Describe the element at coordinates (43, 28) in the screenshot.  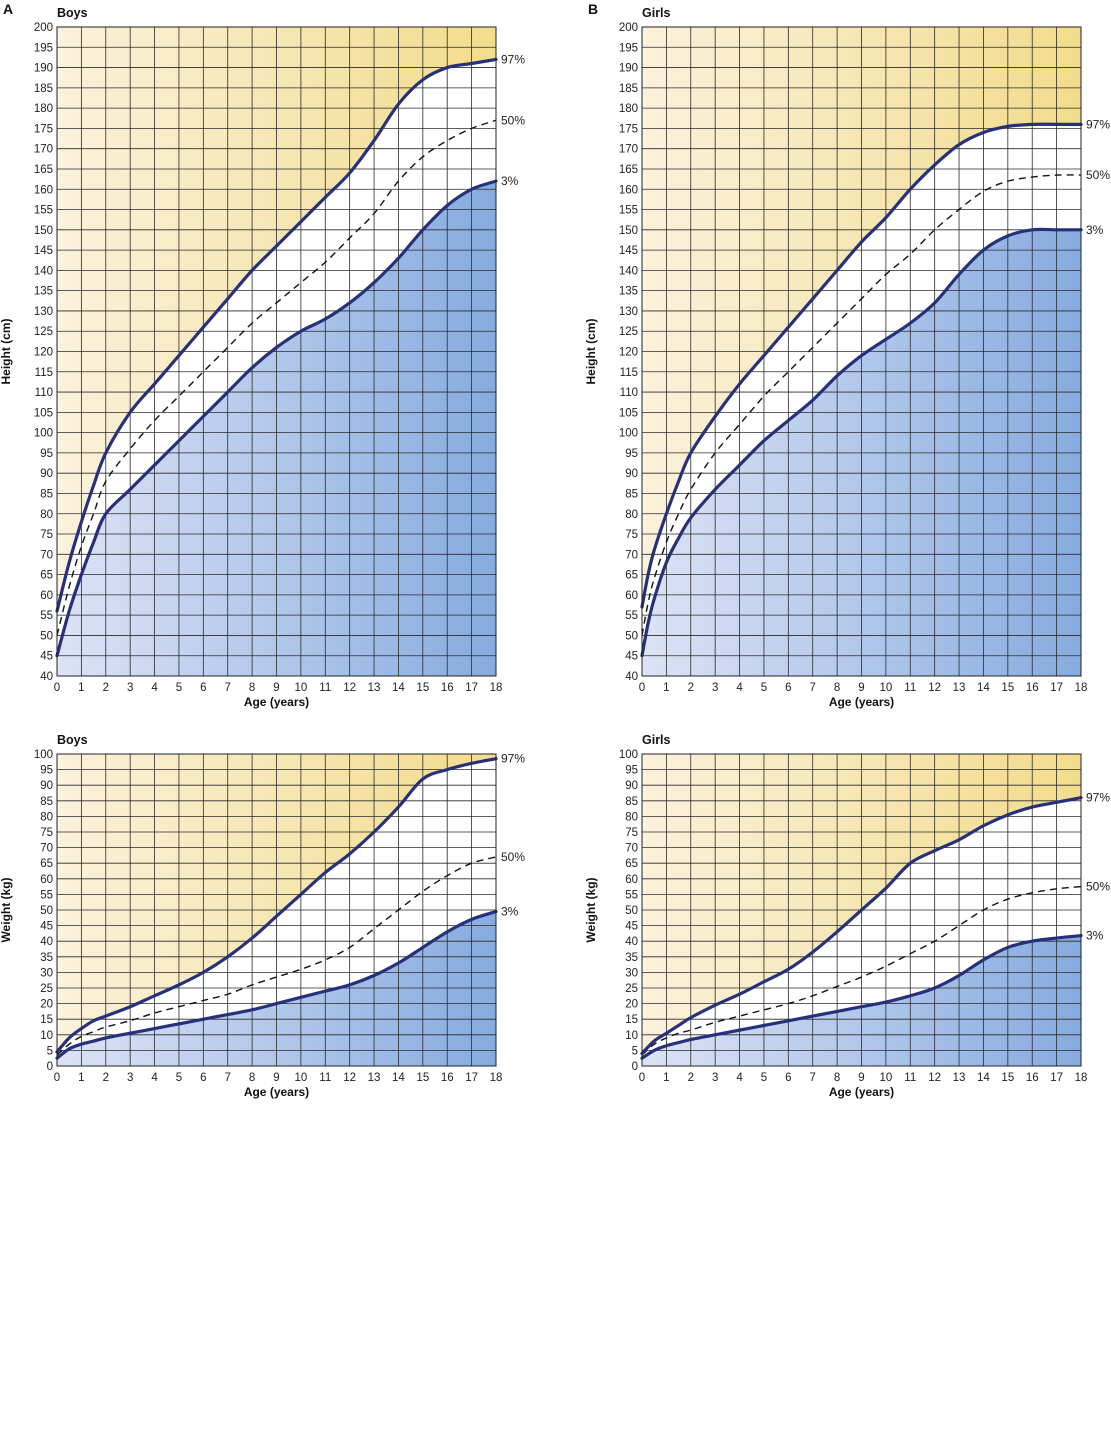
I see `y-tick-label: 200` at that location.